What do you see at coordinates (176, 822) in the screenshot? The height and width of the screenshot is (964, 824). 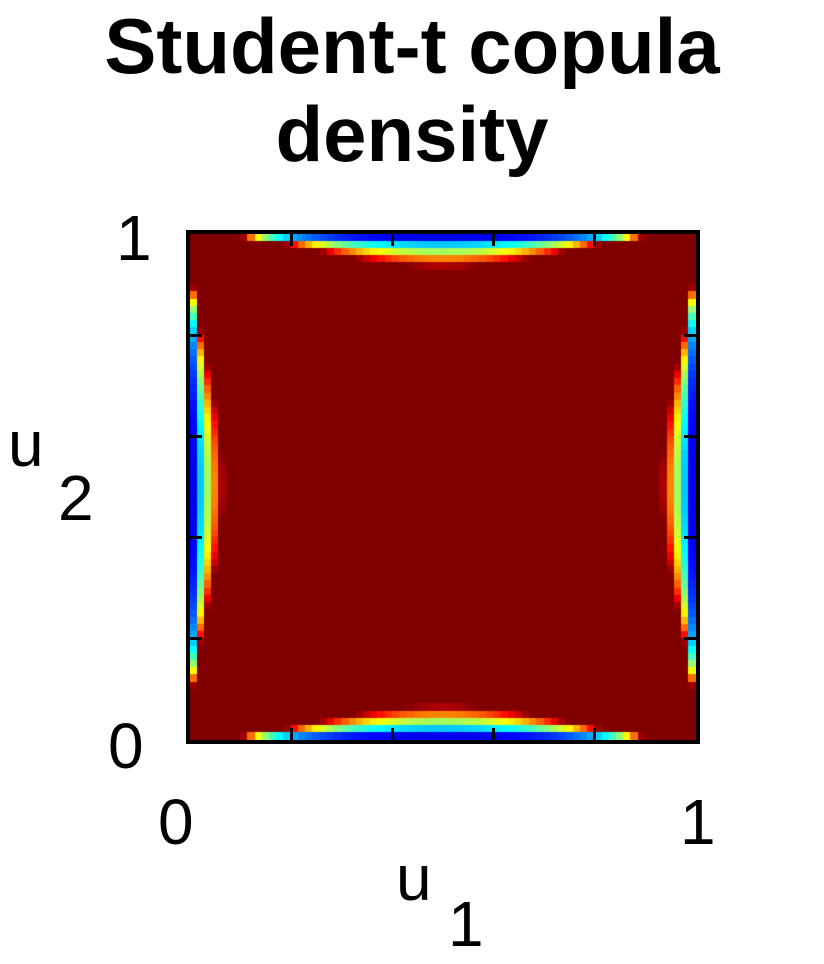 I see `x-tick-label-0: 0` at bounding box center [176, 822].